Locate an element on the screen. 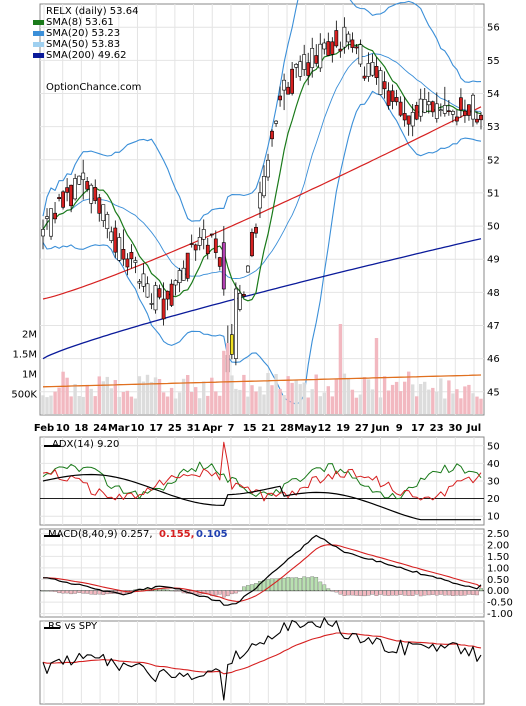 Image resolution: width=526 pixels, height=706 pixels. price-tick-label: 45 is located at coordinates (493, 392).